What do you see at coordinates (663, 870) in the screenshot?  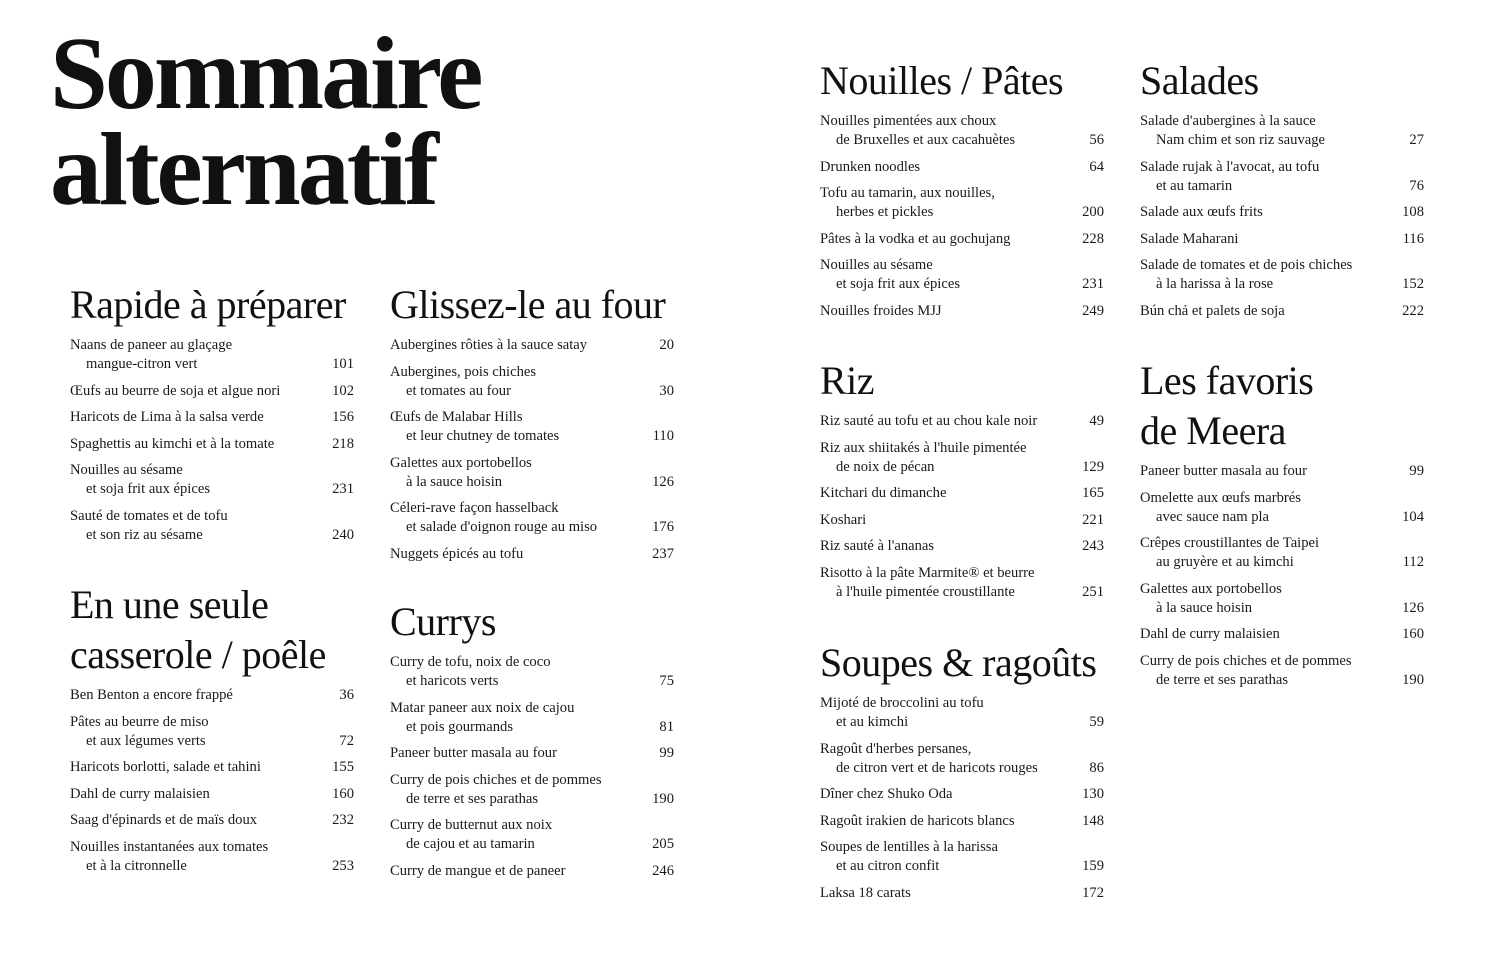 I see `page-number: 246` at bounding box center [663, 870].